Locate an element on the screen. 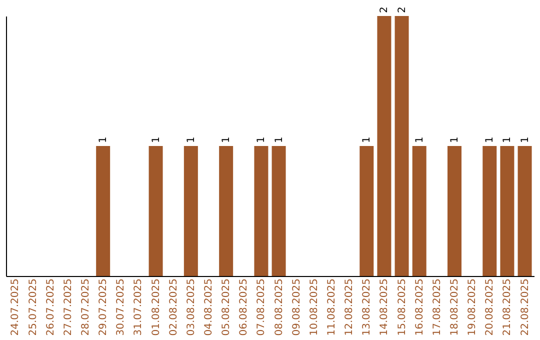 The image size is (540, 340). x-tick-label: 07.08.2025 is located at coordinates (262, 307).